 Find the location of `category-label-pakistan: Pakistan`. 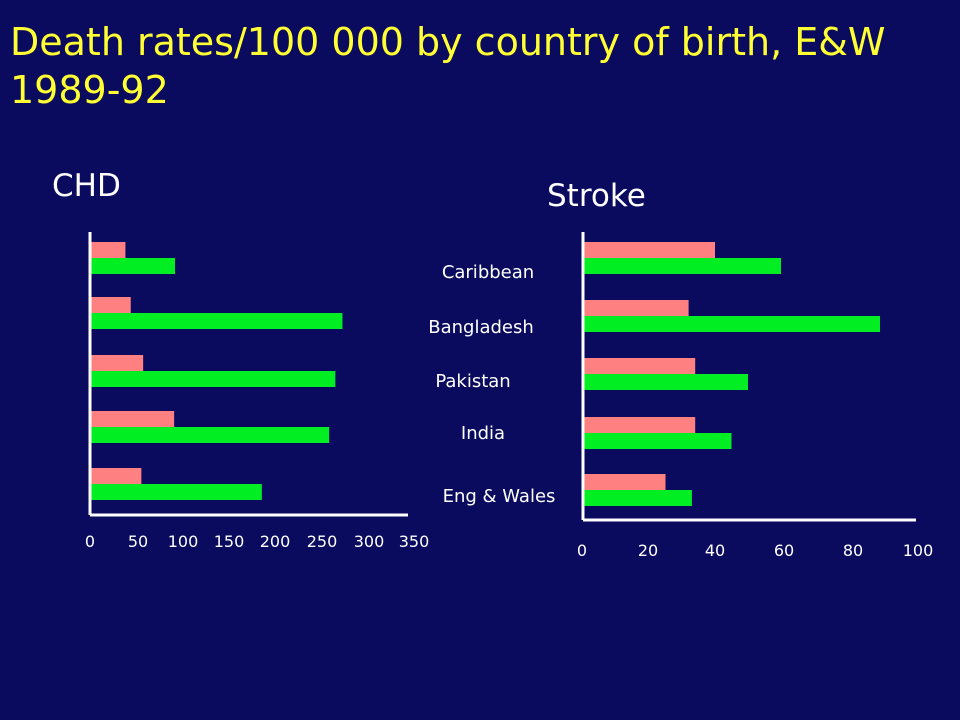

category-label-pakistan: Pakistan is located at coordinates (472, 381).